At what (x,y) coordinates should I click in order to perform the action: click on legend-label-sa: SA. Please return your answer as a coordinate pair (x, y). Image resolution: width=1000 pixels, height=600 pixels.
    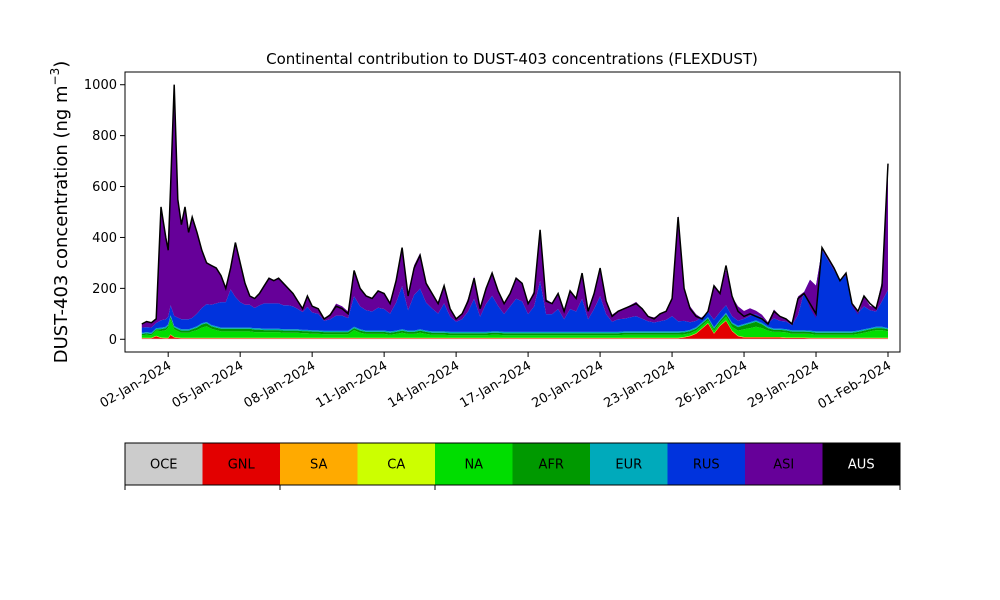
    Looking at the image, I should click on (318, 465).